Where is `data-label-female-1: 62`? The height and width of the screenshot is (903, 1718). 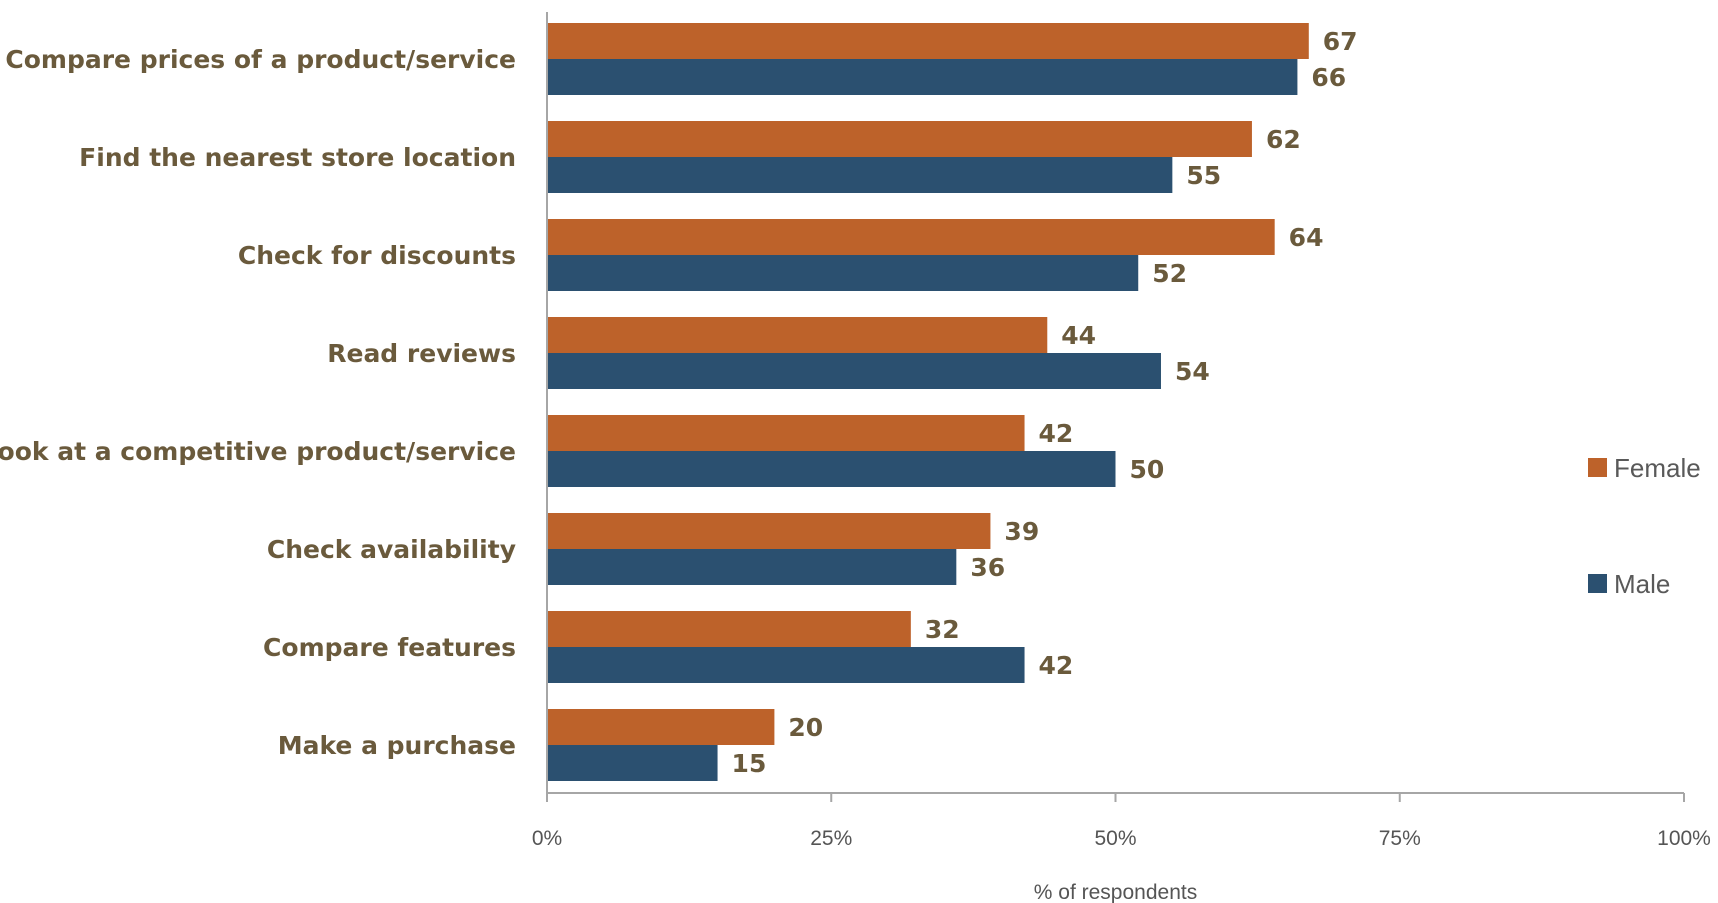
data-label-female-1: 62 is located at coordinates (1283, 139).